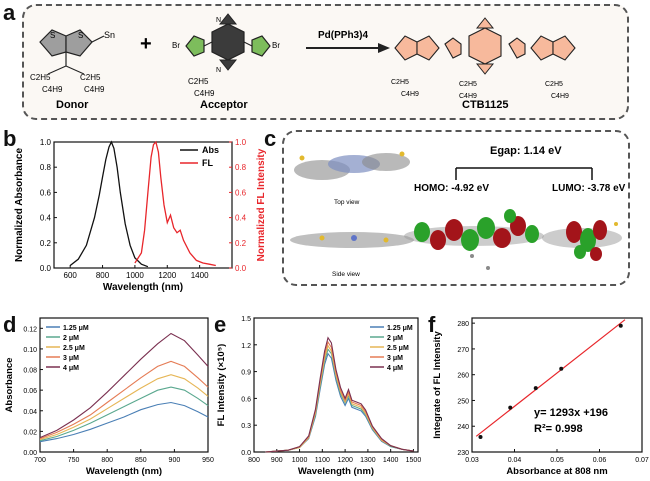 Image resolution: width=650 pixels, height=481 pixels. What do you see at coordinates (30, 329) in the screenshot?
I see `y-tick-label: 0.12` at bounding box center [30, 329].